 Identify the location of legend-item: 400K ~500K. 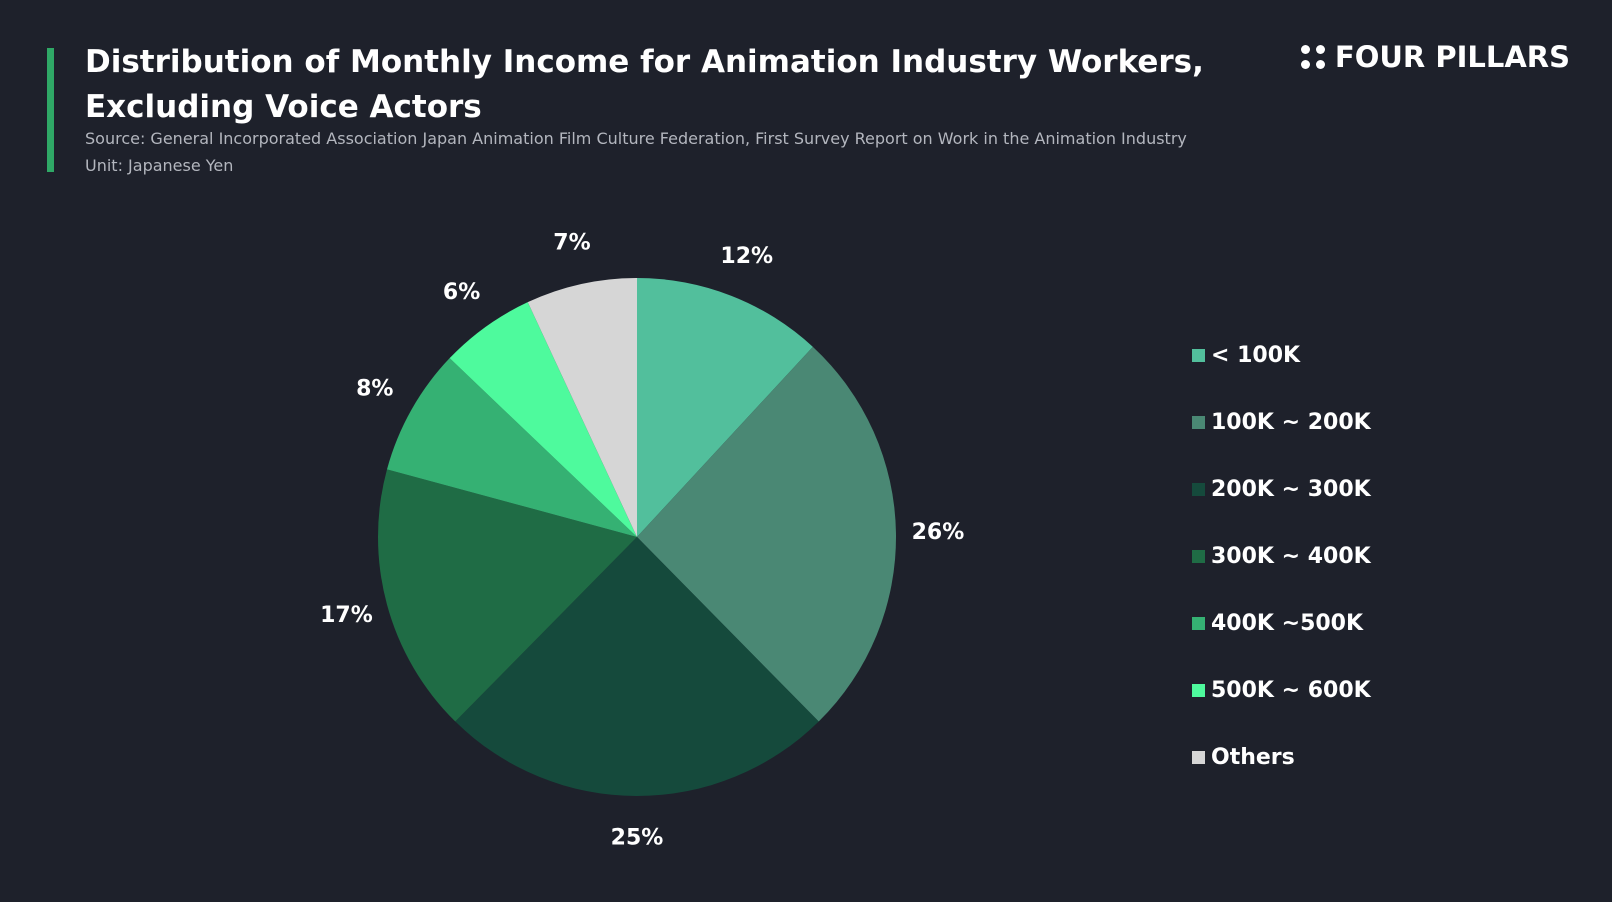
(1281, 623).